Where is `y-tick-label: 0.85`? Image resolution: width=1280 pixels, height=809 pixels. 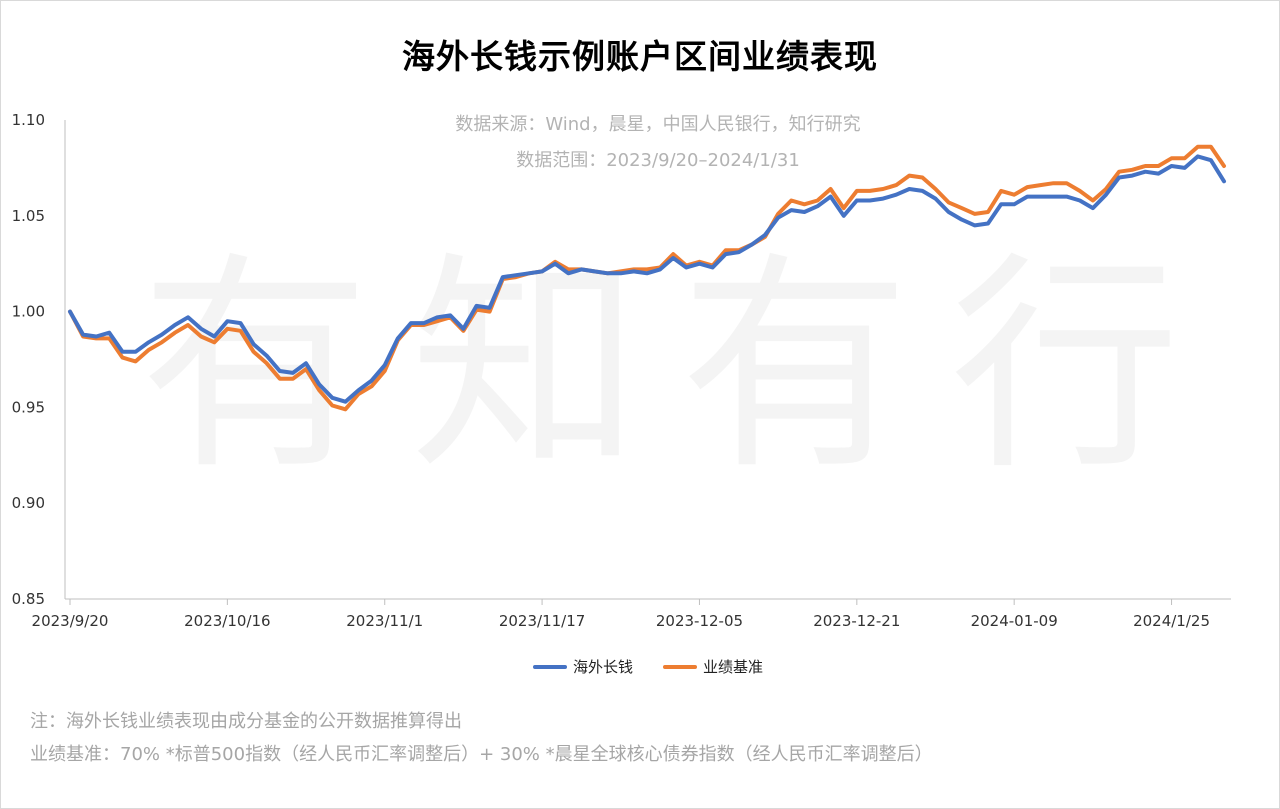 y-tick-label: 0.85 is located at coordinates (28, 599).